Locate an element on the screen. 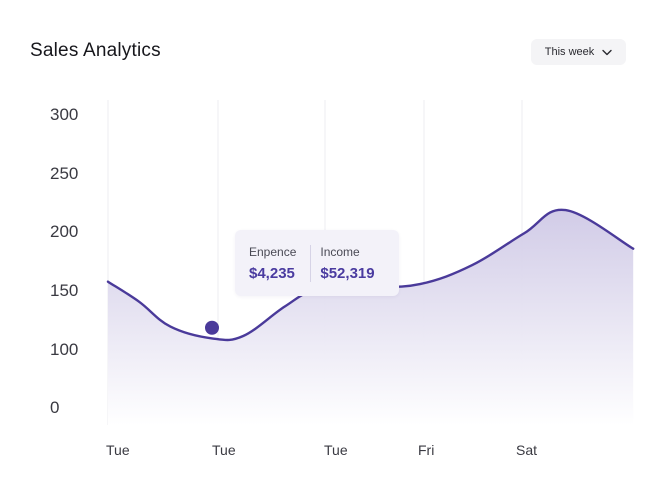  range-select: This week is located at coordinates (578, 52).